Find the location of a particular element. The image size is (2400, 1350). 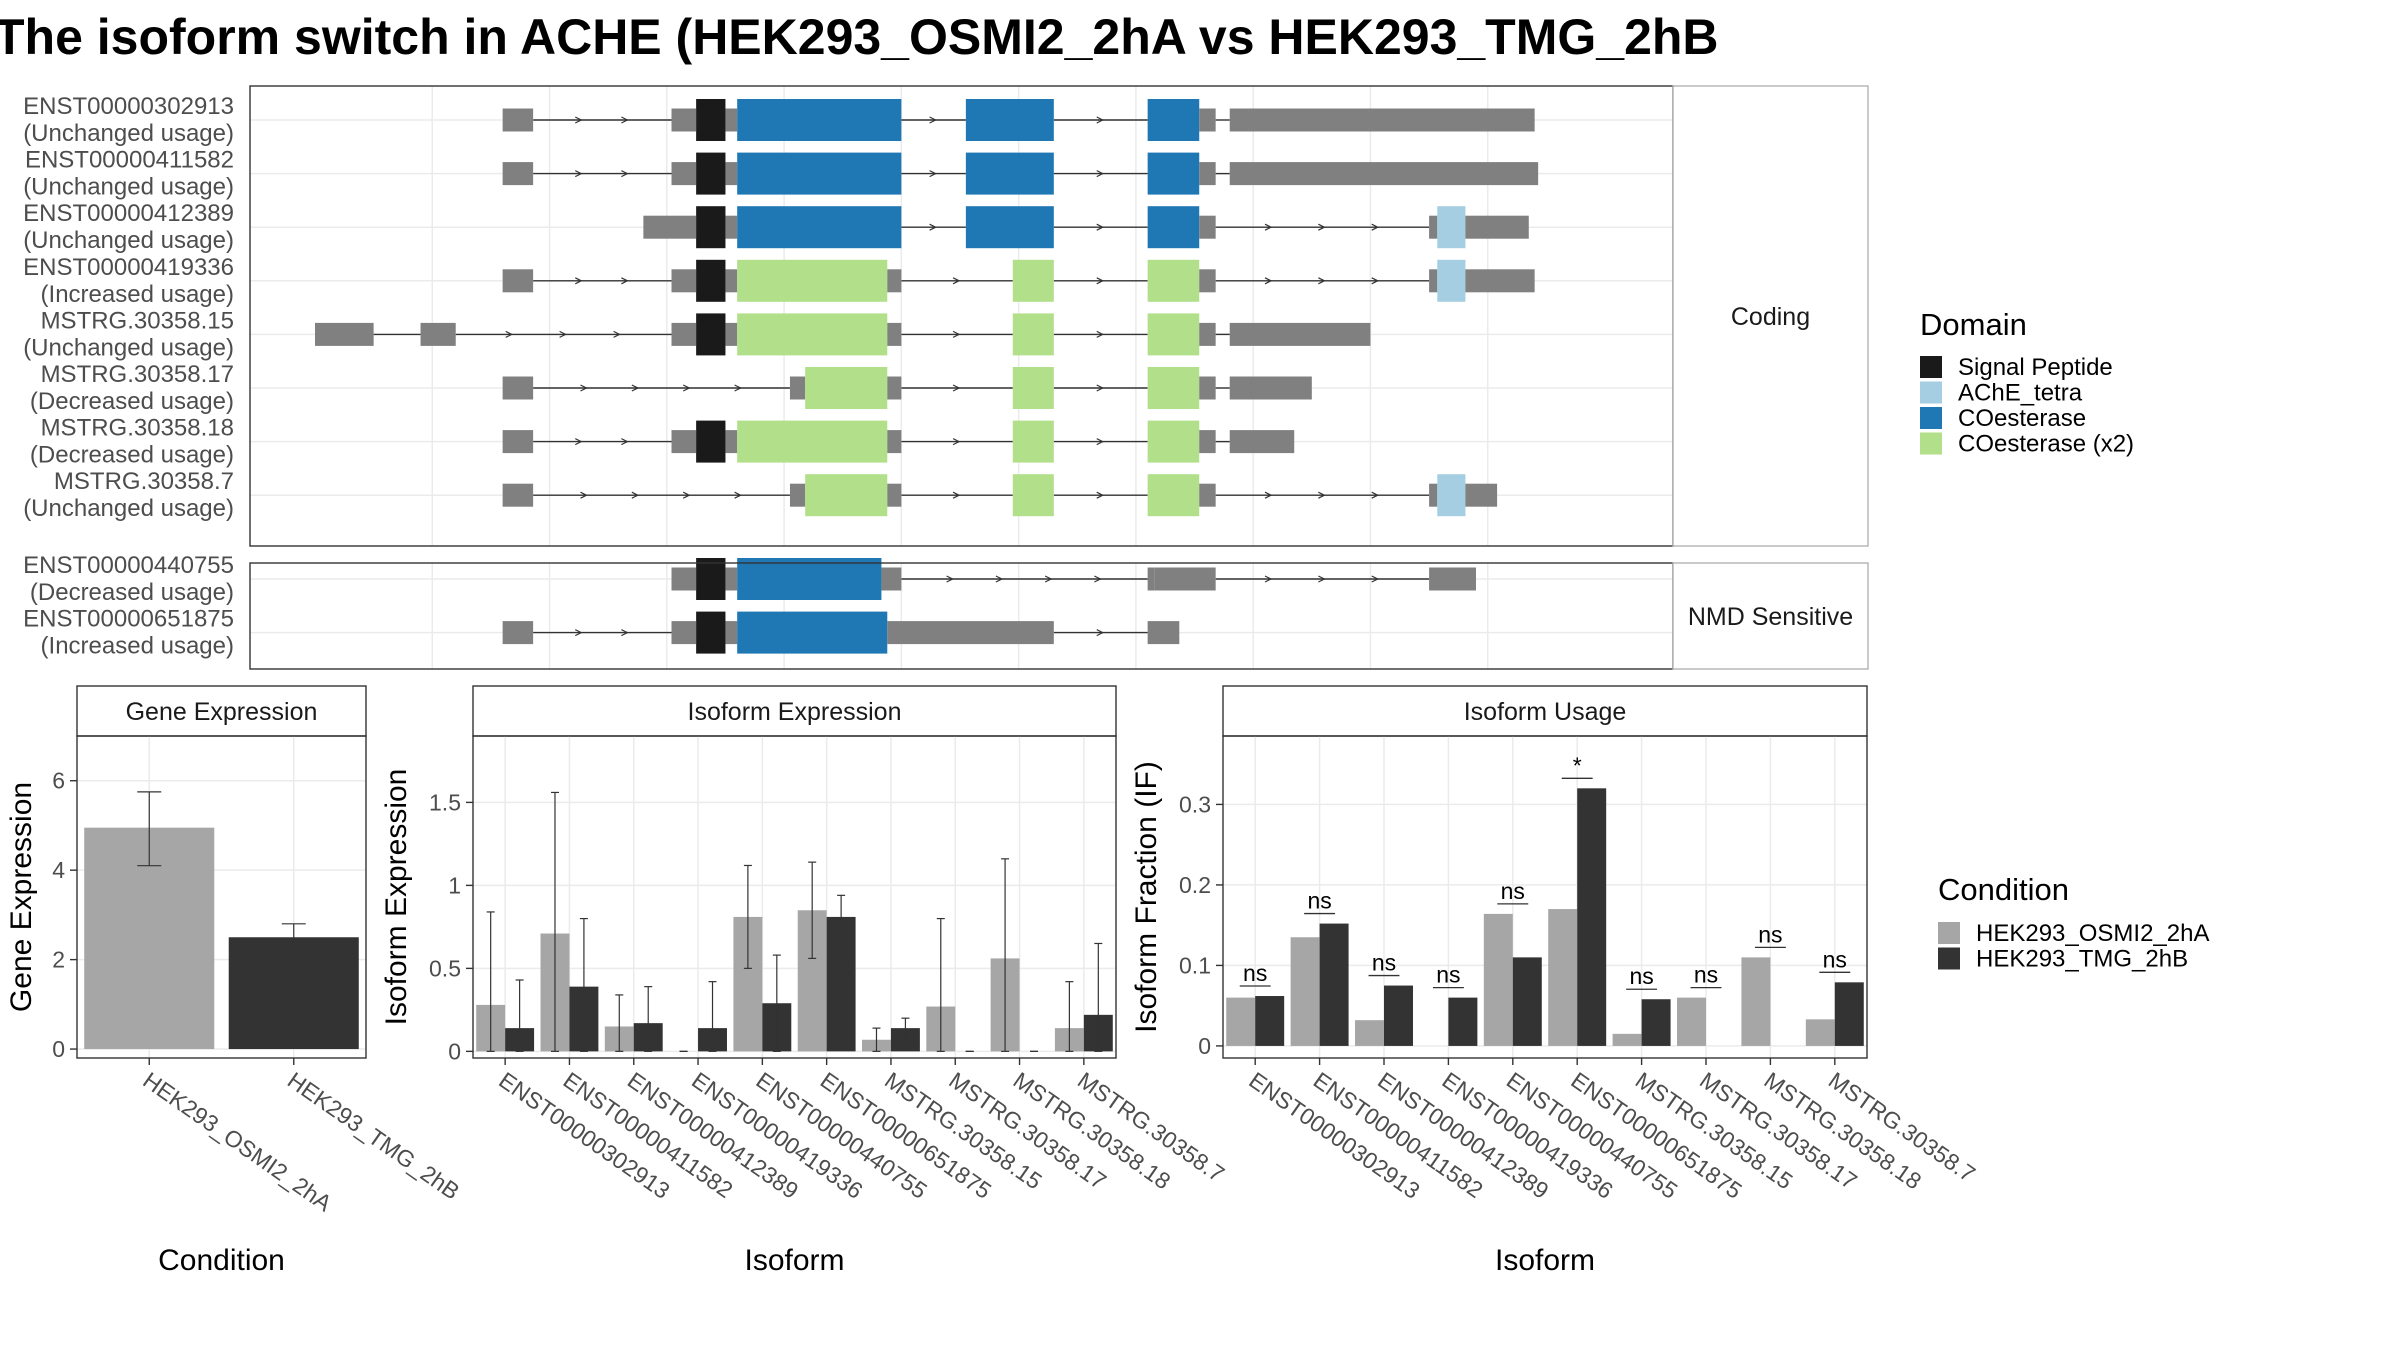

panel-strip is located at coordinates (221, 711).